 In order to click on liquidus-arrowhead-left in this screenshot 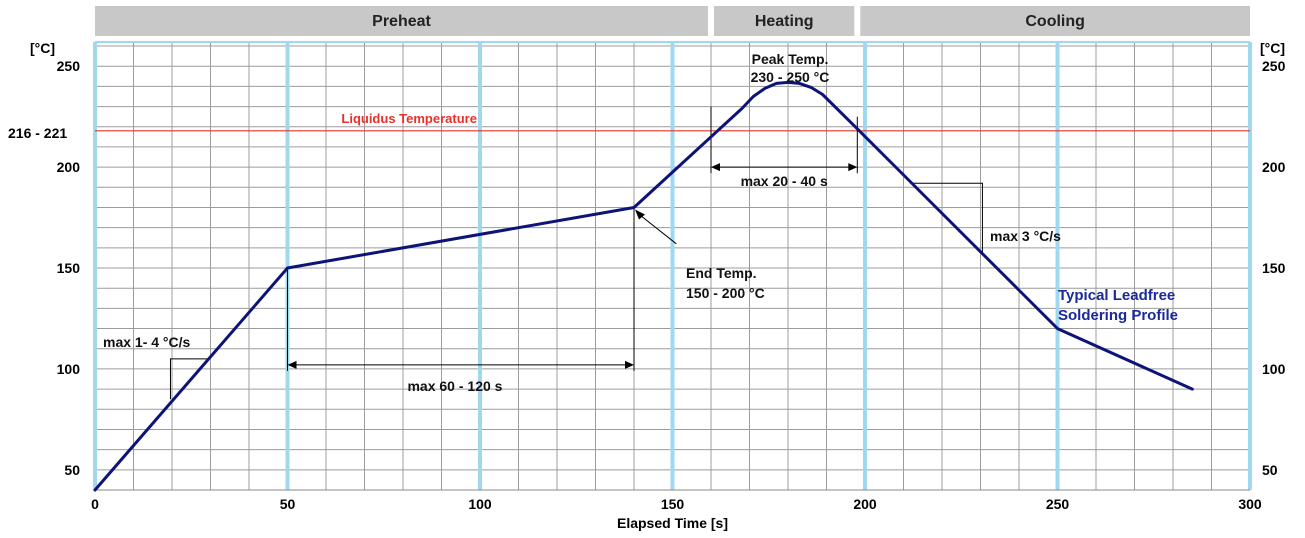, I will do `click(715, 167)`.